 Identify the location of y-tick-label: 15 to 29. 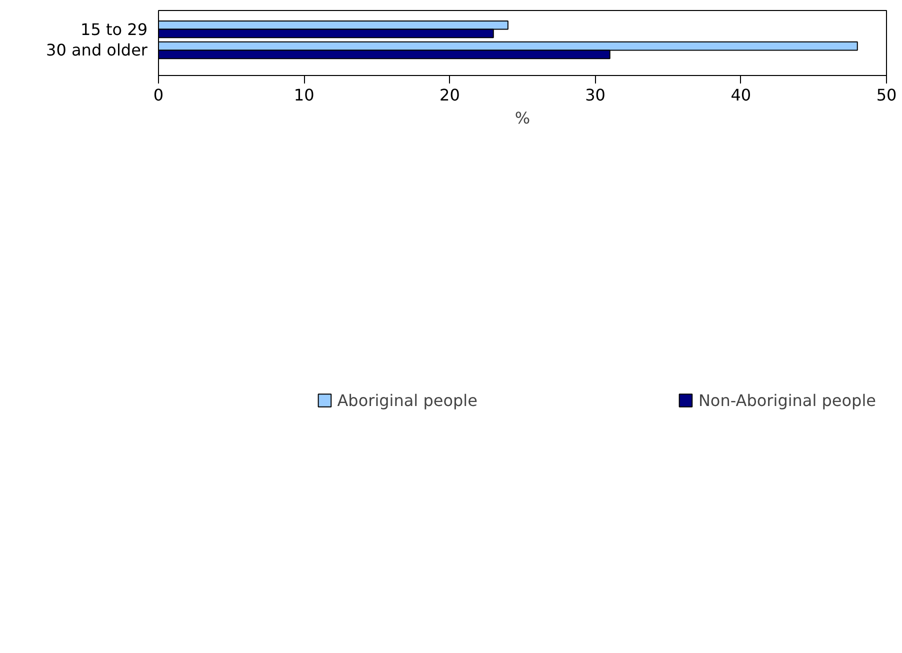
(114, 29).